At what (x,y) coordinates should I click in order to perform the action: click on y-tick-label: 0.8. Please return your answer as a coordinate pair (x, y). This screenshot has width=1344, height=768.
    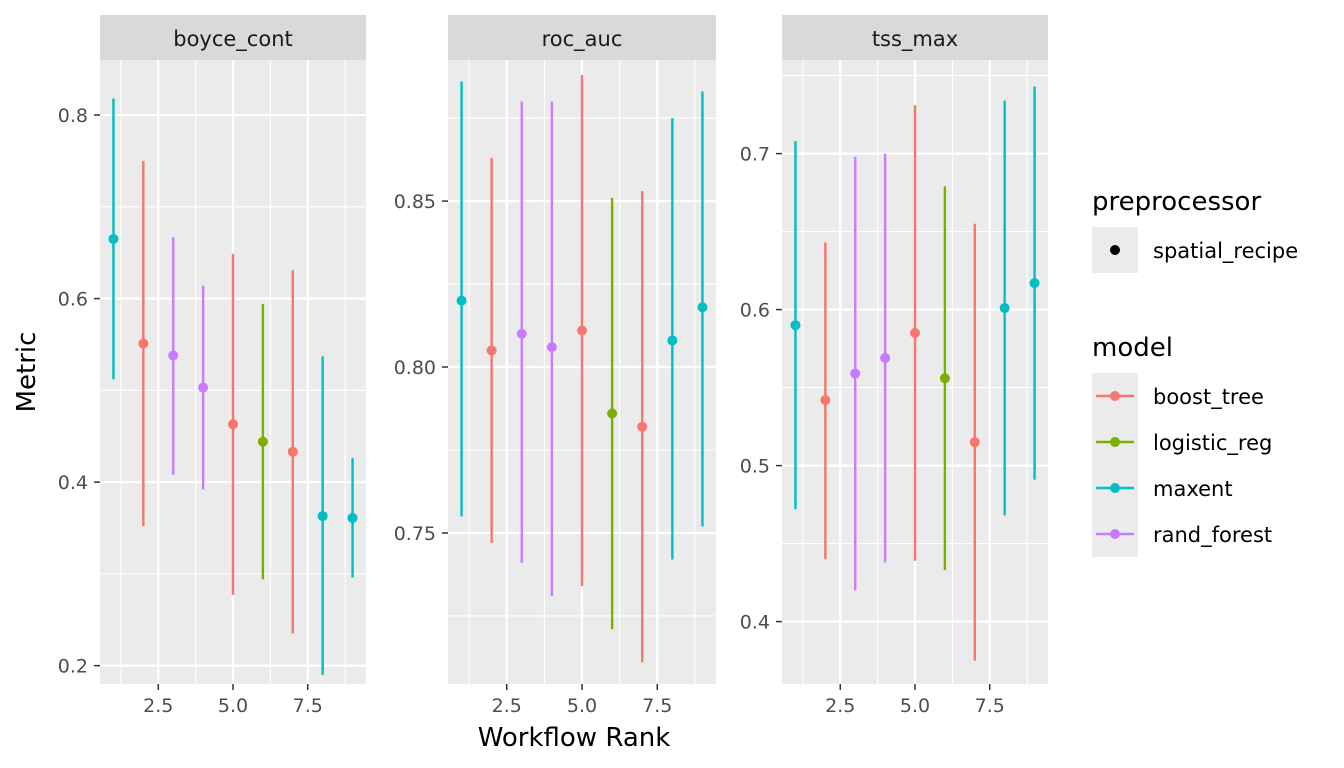
    Looking at the image, I should click on (73, 116).